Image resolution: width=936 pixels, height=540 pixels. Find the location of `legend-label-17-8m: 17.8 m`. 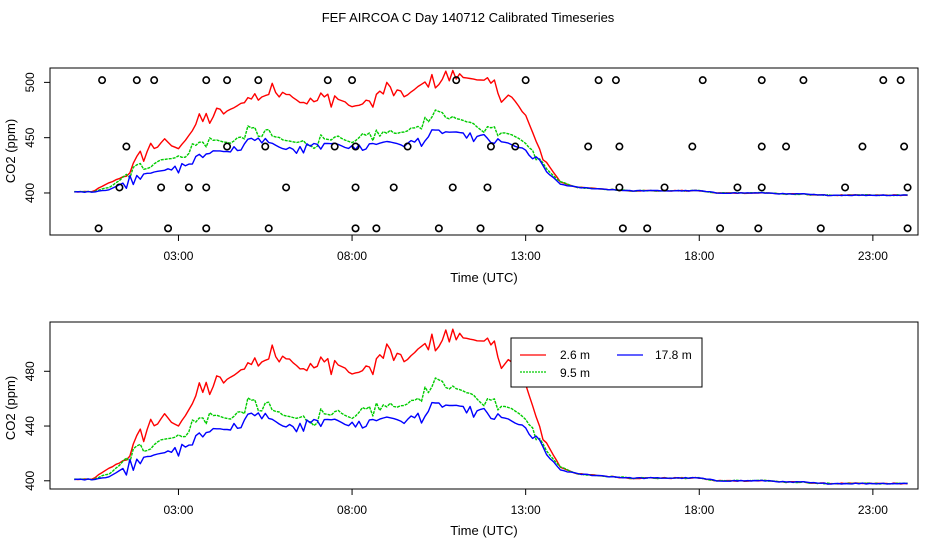

legend-label-17-8m: 17.8 m is located at coordinates (673, 355).